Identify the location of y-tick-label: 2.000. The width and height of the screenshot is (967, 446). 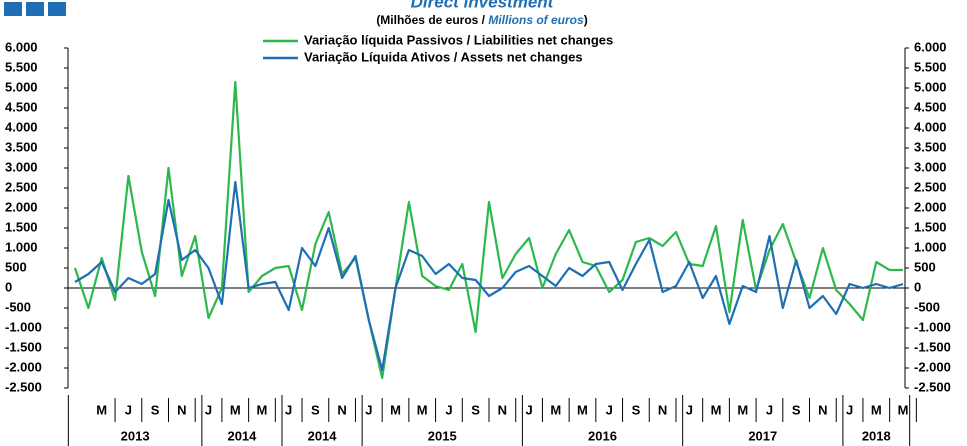
(21, 206).